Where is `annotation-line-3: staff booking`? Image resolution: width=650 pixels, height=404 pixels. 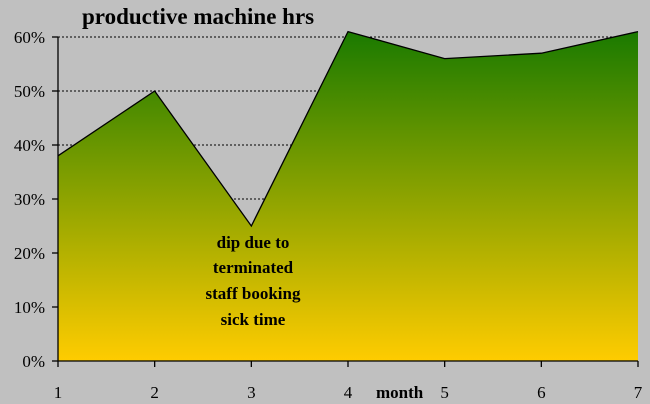
annotation-line-3: staff booking is located at coordinates (253, 293).